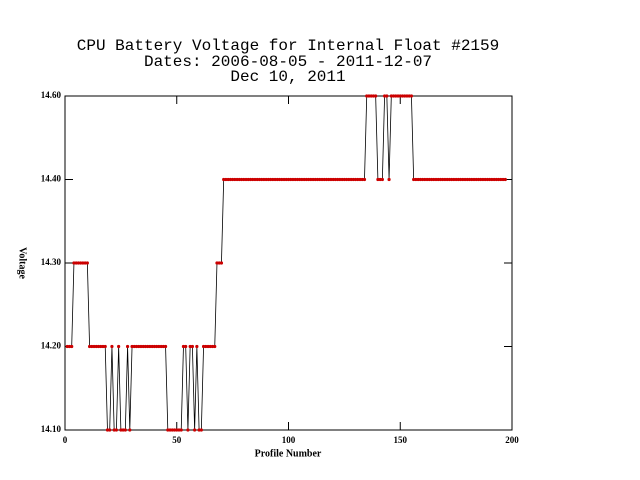 The width and height of the screenshot is (640, 480). I want to click on y-tick-label: 14.10, so click(51, 429).